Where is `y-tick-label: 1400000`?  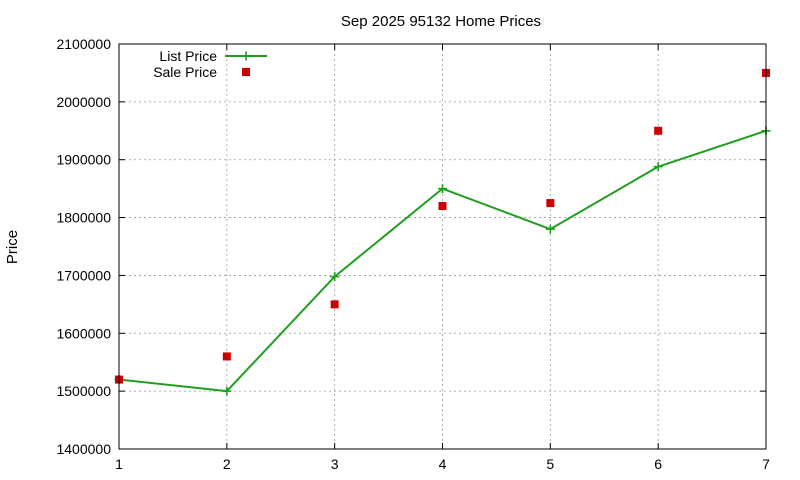 y-tick-label: 1400000 is located at coordinates (83, 449).